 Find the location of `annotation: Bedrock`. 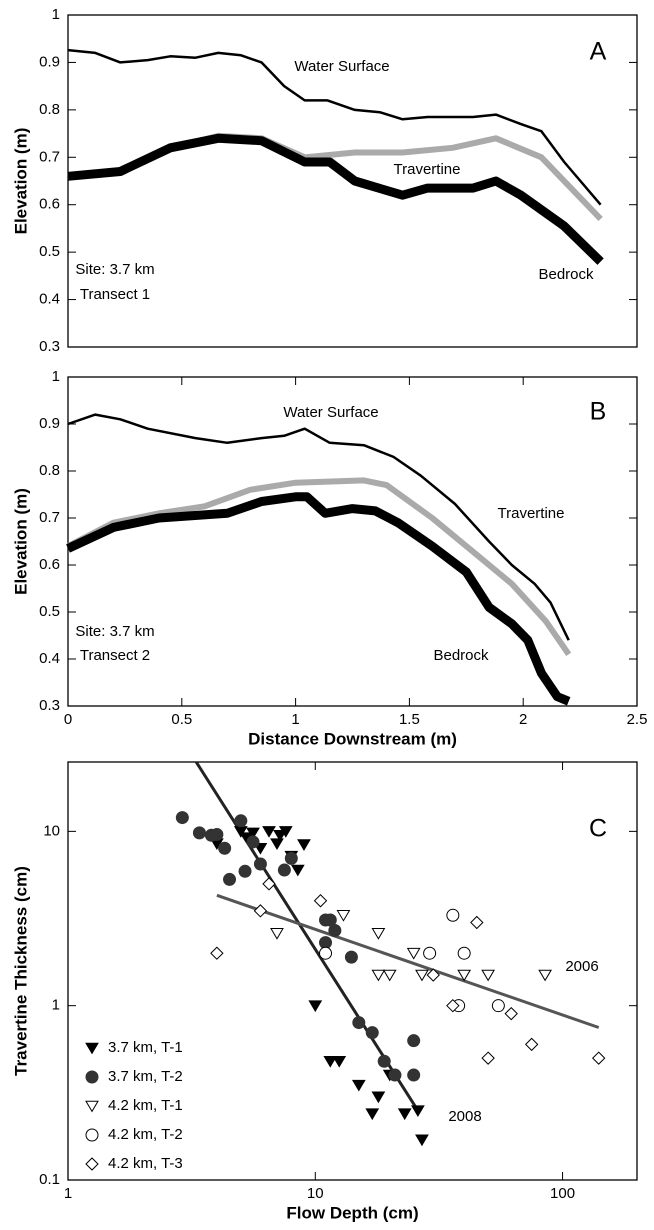

annotation: Bedrock is located at coordinates (566, 274).